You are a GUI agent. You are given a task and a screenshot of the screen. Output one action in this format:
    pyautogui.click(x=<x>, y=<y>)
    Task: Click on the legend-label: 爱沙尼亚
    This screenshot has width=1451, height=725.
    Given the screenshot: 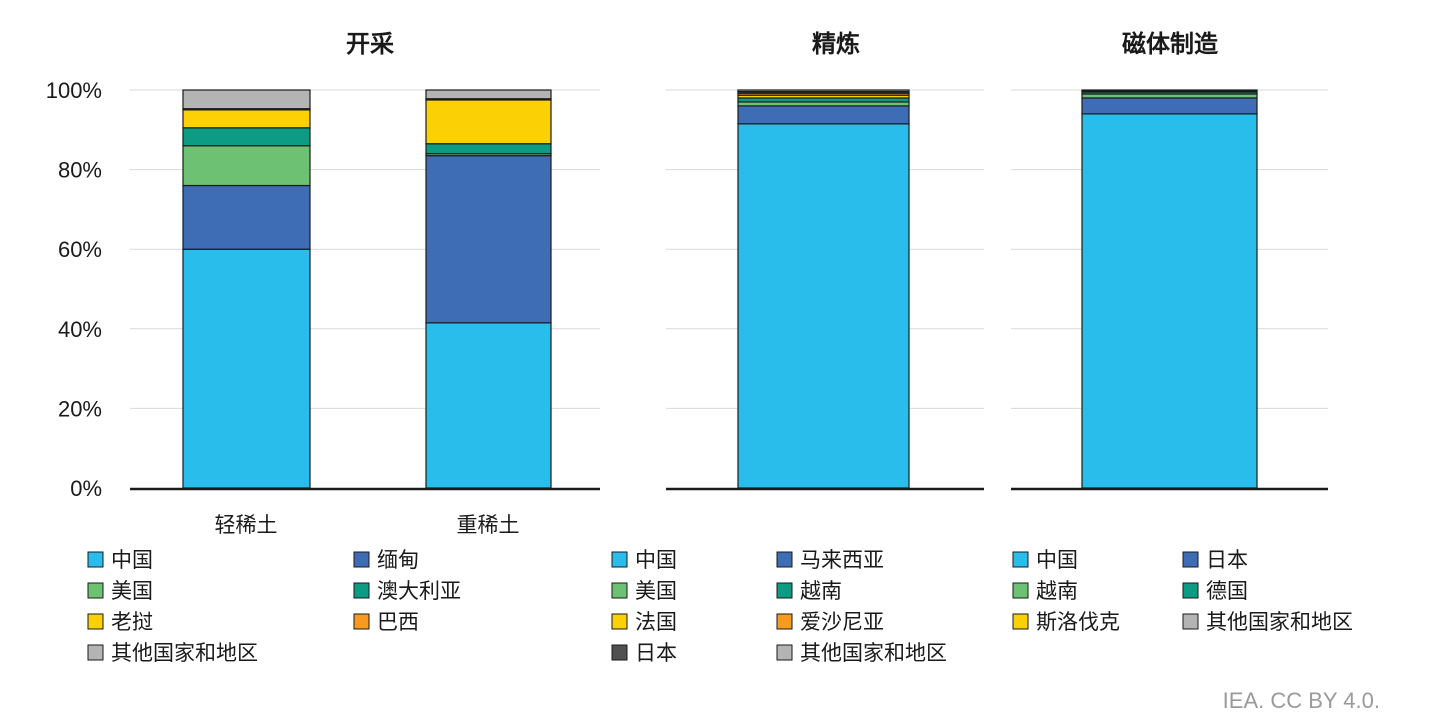 What is the action you would take?
    pyautogui.click(x=842, y=622)
    